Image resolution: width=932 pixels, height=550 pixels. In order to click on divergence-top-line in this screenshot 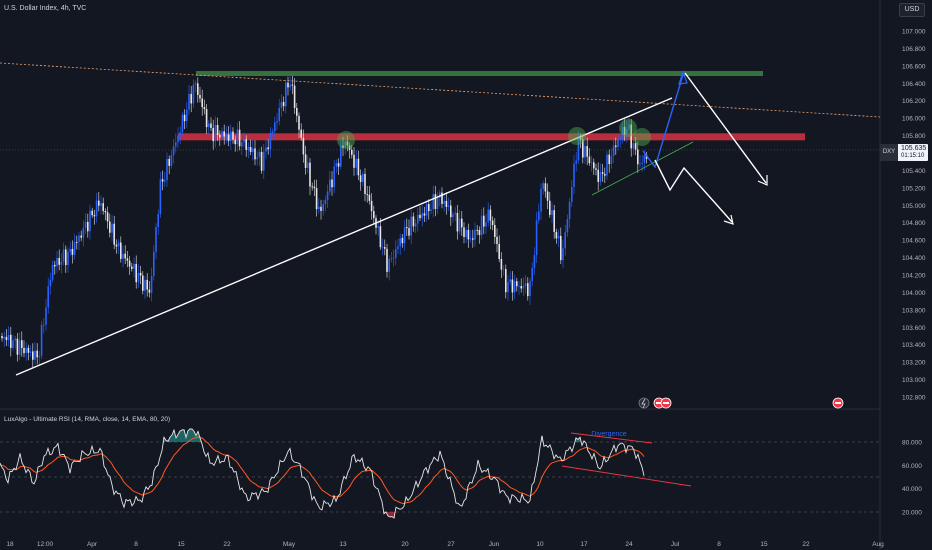, I will do `click(611, 438)`.